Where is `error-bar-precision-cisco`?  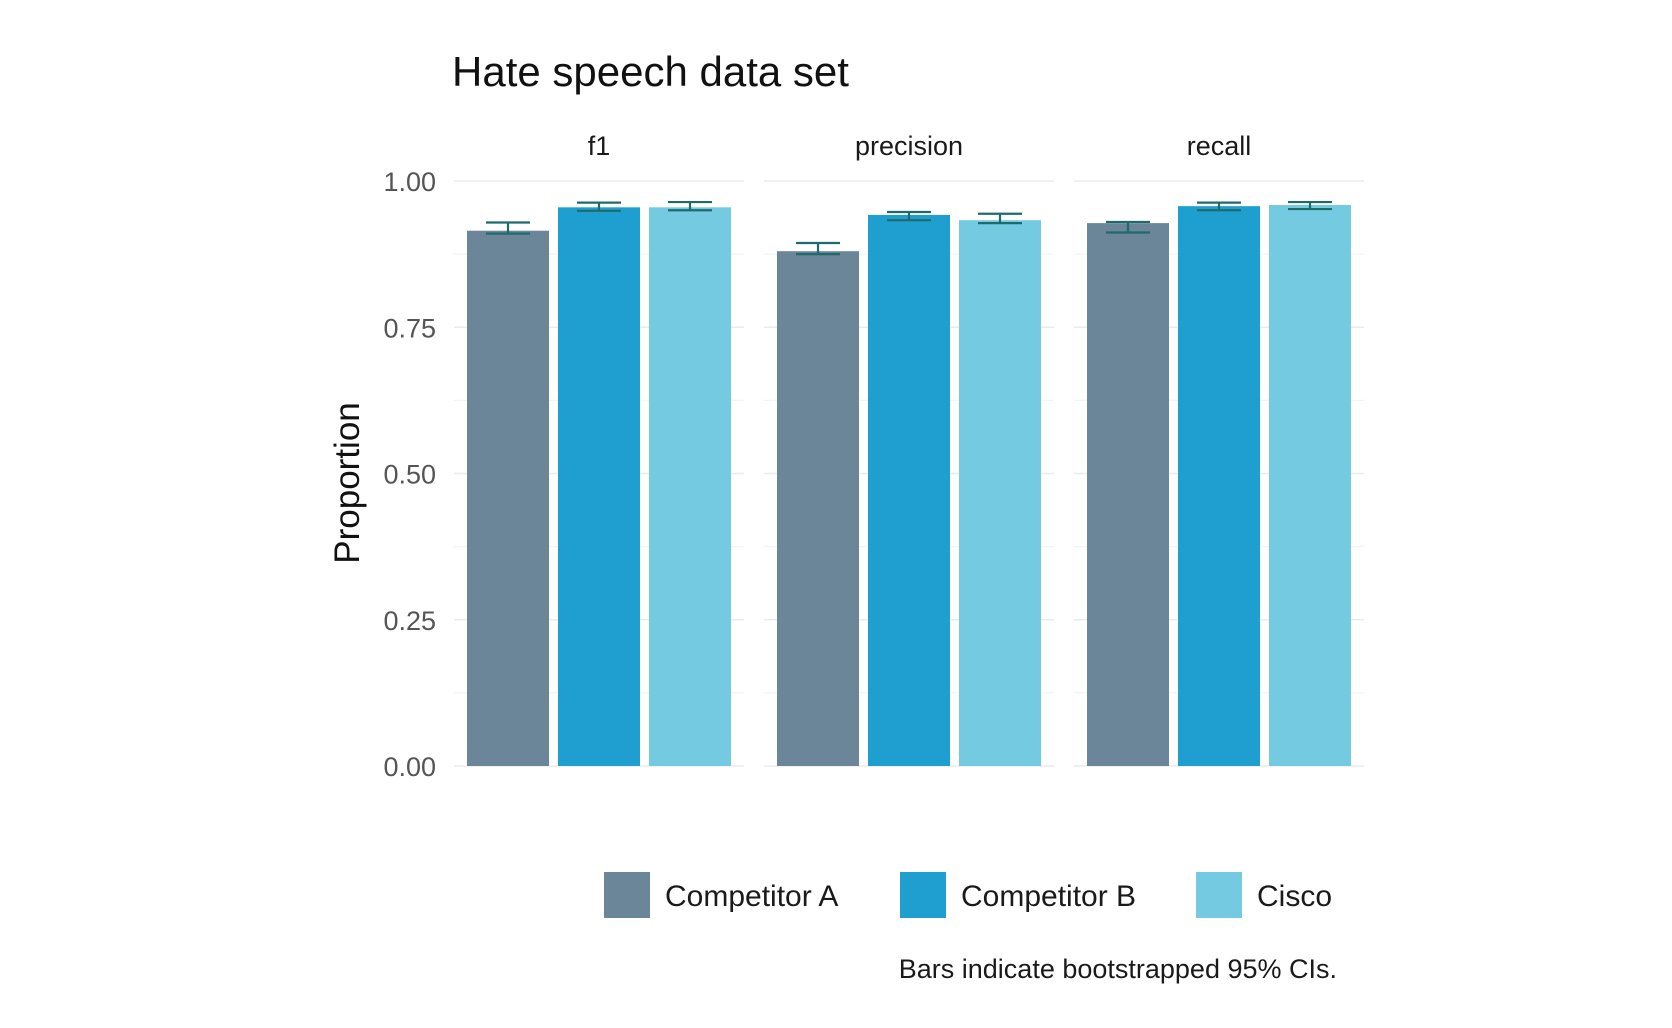 error-bar-precision-cisco is located at coordinates (1000, 218).